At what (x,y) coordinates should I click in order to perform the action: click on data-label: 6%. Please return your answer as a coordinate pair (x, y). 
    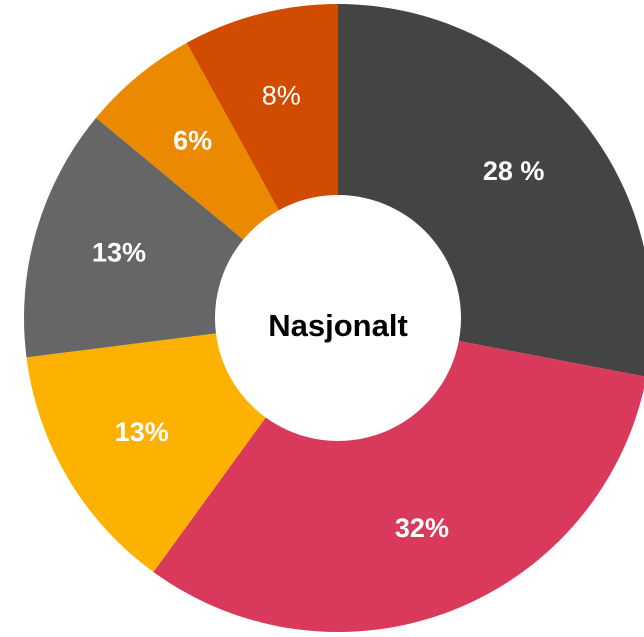
    Looking at the image, I should click on (192, 140).